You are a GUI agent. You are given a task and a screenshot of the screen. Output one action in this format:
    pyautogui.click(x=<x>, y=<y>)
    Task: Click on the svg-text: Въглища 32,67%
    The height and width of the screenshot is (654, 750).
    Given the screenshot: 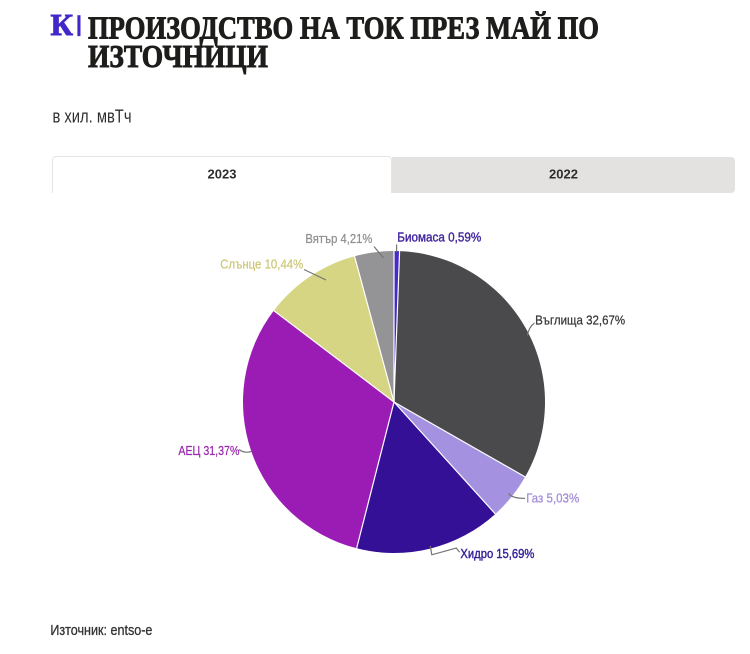 What is the action you would take?
    pyautogui.click(x=580, y=319)
    